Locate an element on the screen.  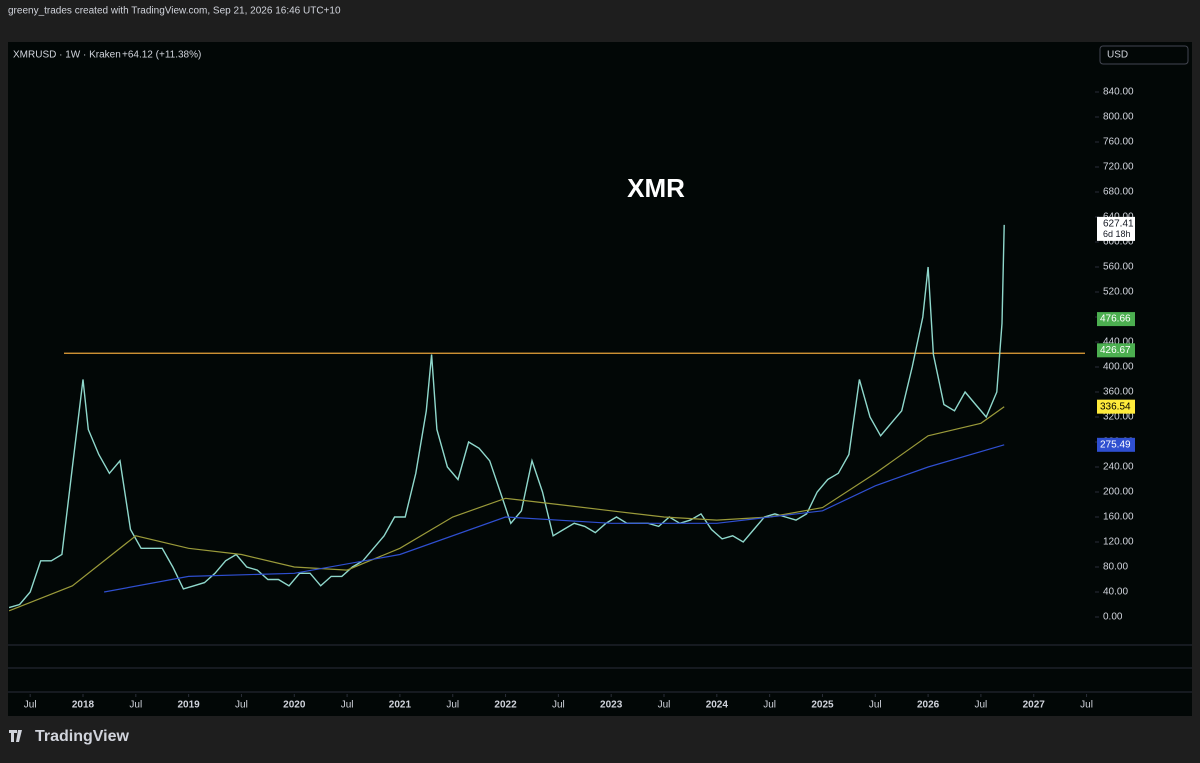
y-tick-label: 800.00 is located at coordinates (1118, 117).